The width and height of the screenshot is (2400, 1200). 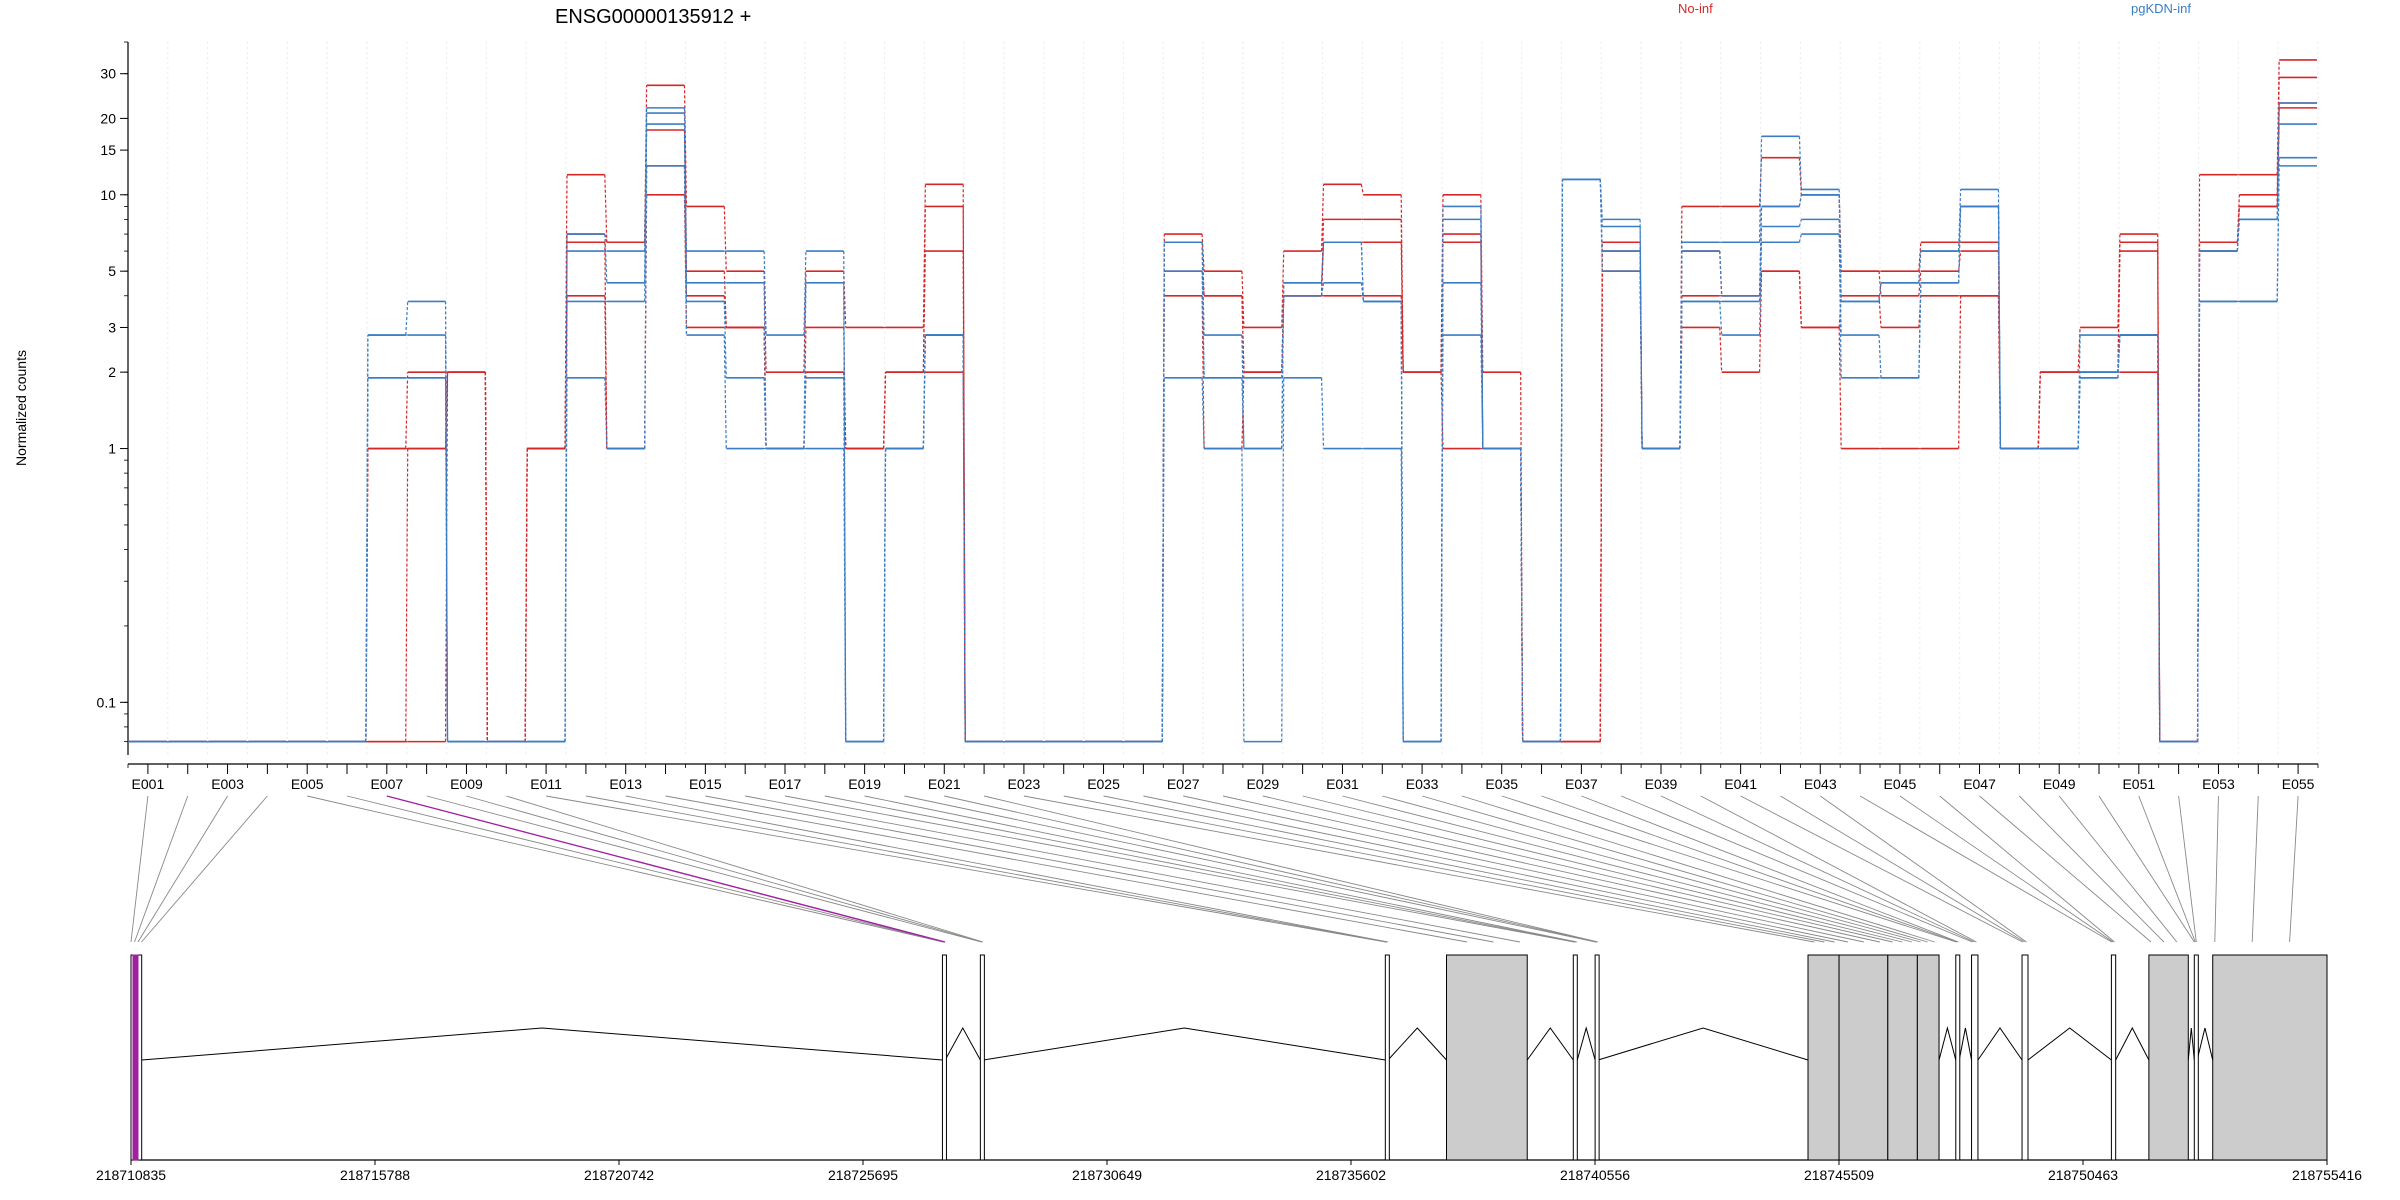 What do you see at coordinates (2138, 784) in the screenshot?
I see `exon-tick-label: E051` at bounding box center [2138, 784].